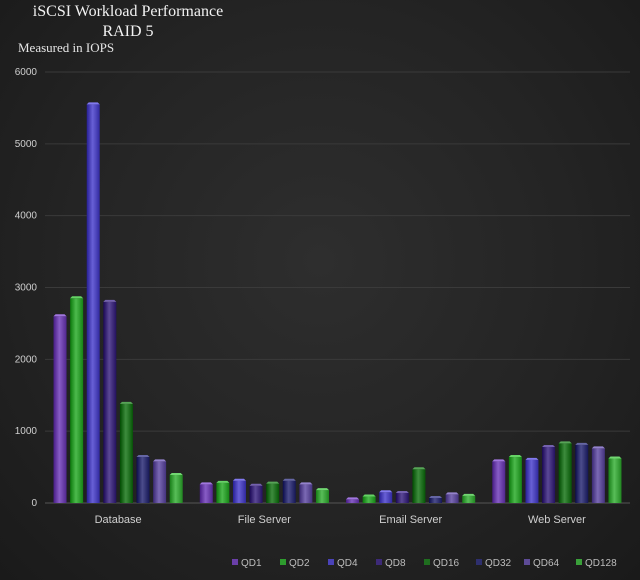  I want to click on legend-label-qd64: QD64, so click(546, 563).